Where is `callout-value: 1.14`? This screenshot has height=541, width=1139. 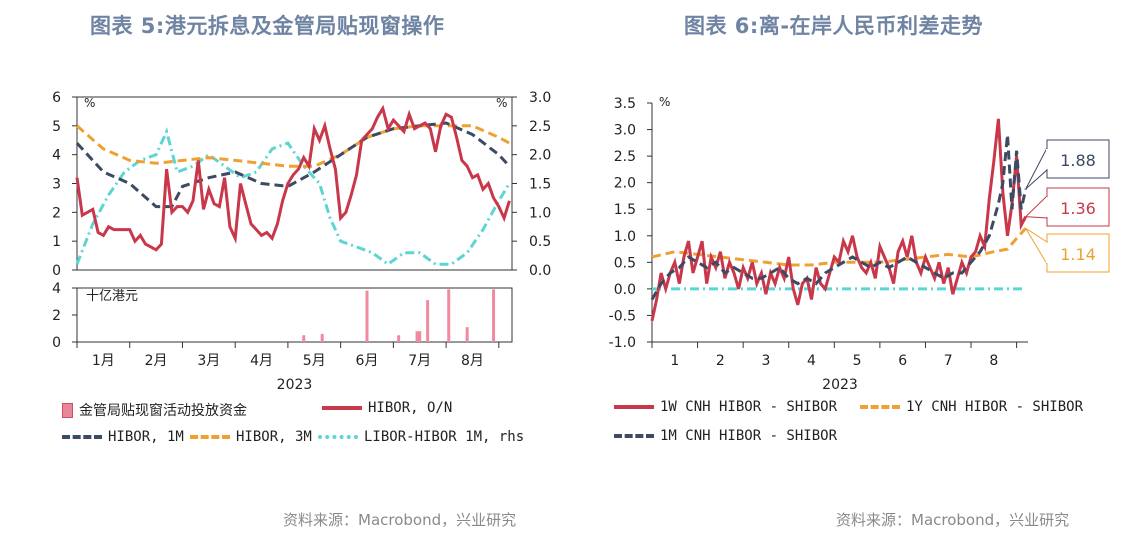
callout-value: 1.14 is located at coordinates (1078, 254).